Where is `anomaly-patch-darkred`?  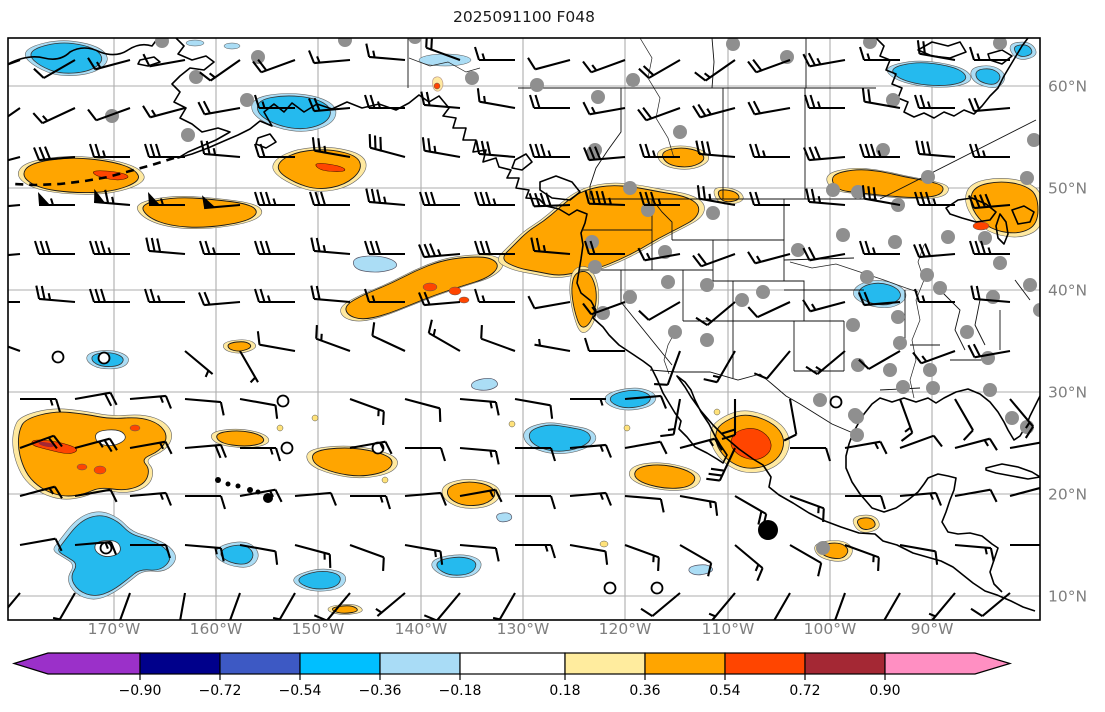
anomaly-patch-darkred is located at coordinates (46, 444).